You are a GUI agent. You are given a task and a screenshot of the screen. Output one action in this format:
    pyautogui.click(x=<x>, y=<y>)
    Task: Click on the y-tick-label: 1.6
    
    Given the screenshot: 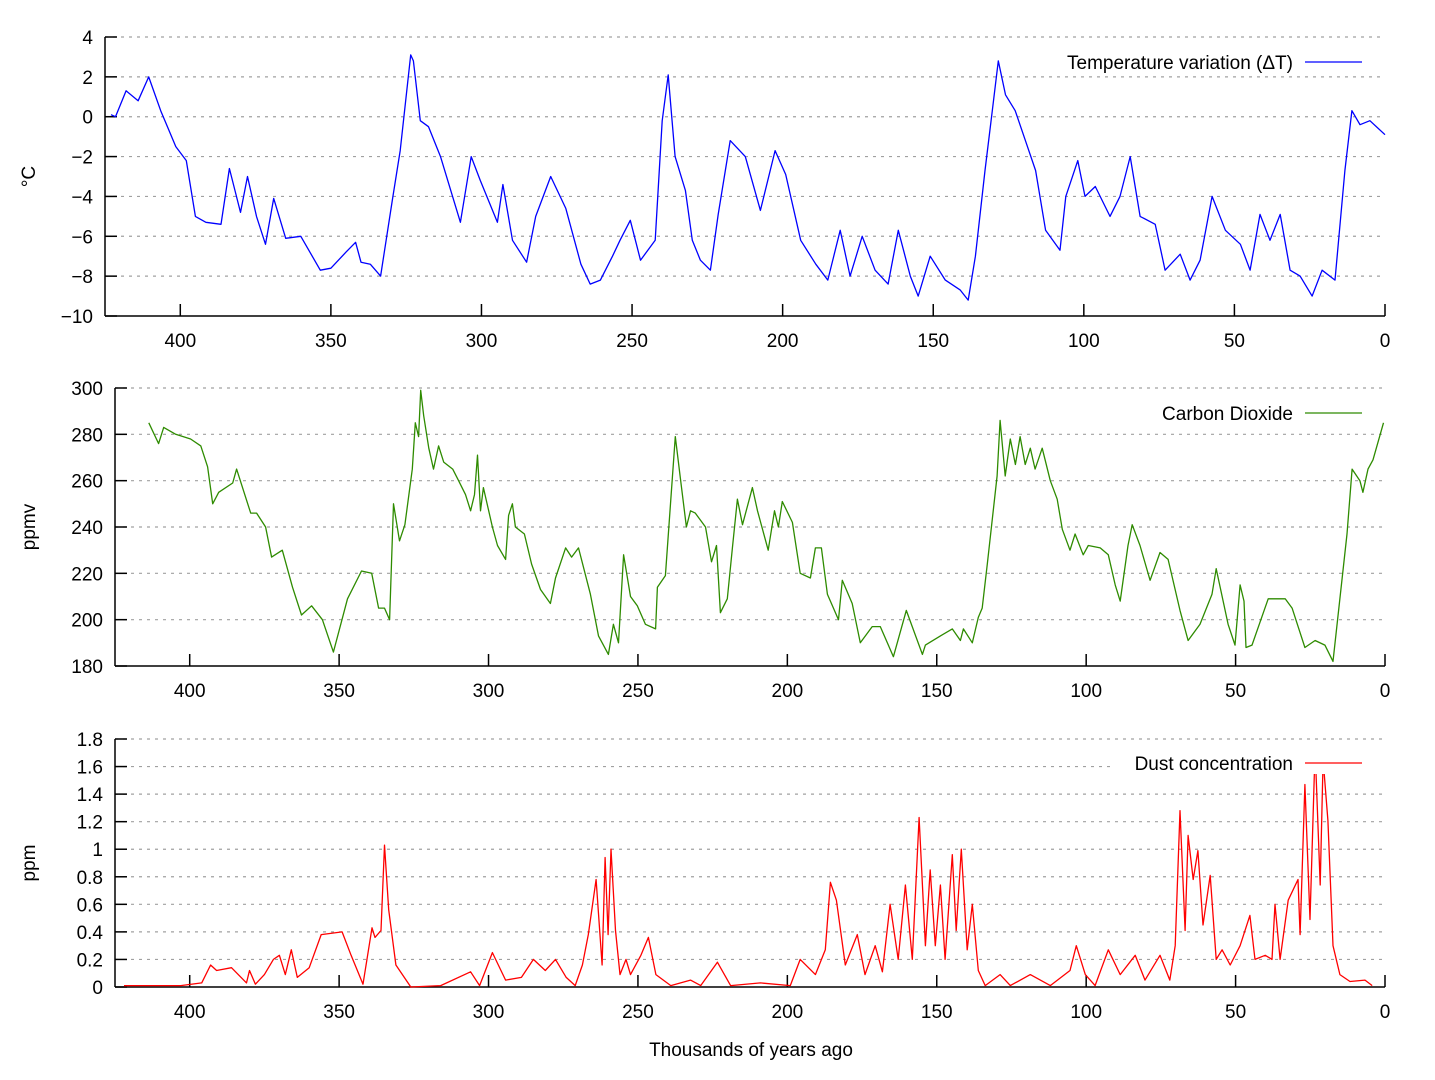 What is the action you would take?
    pyautogui.click(x=90, y=768)
    